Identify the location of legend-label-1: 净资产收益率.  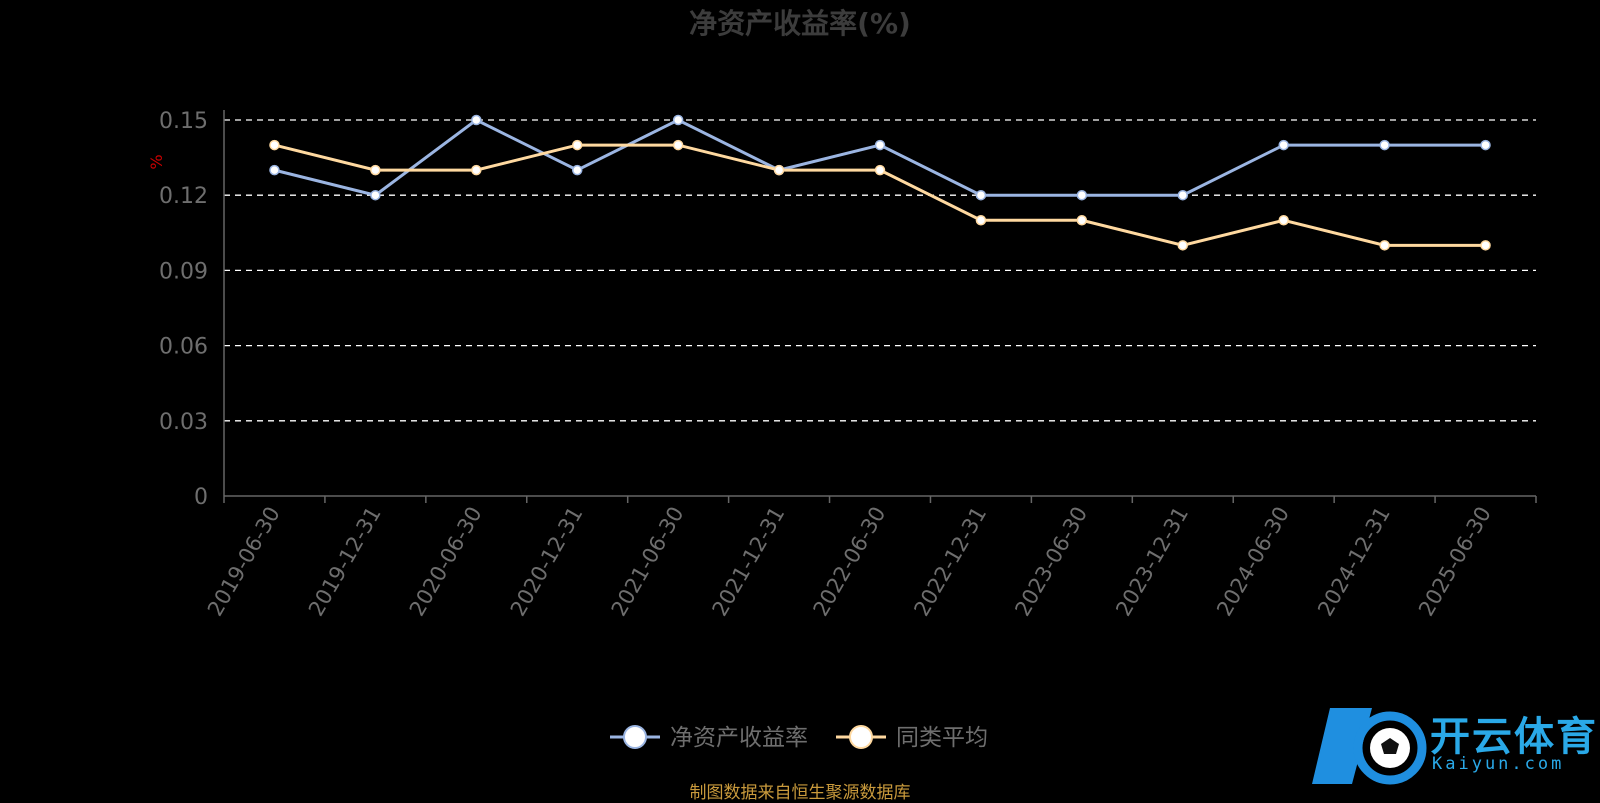
(739, 738).